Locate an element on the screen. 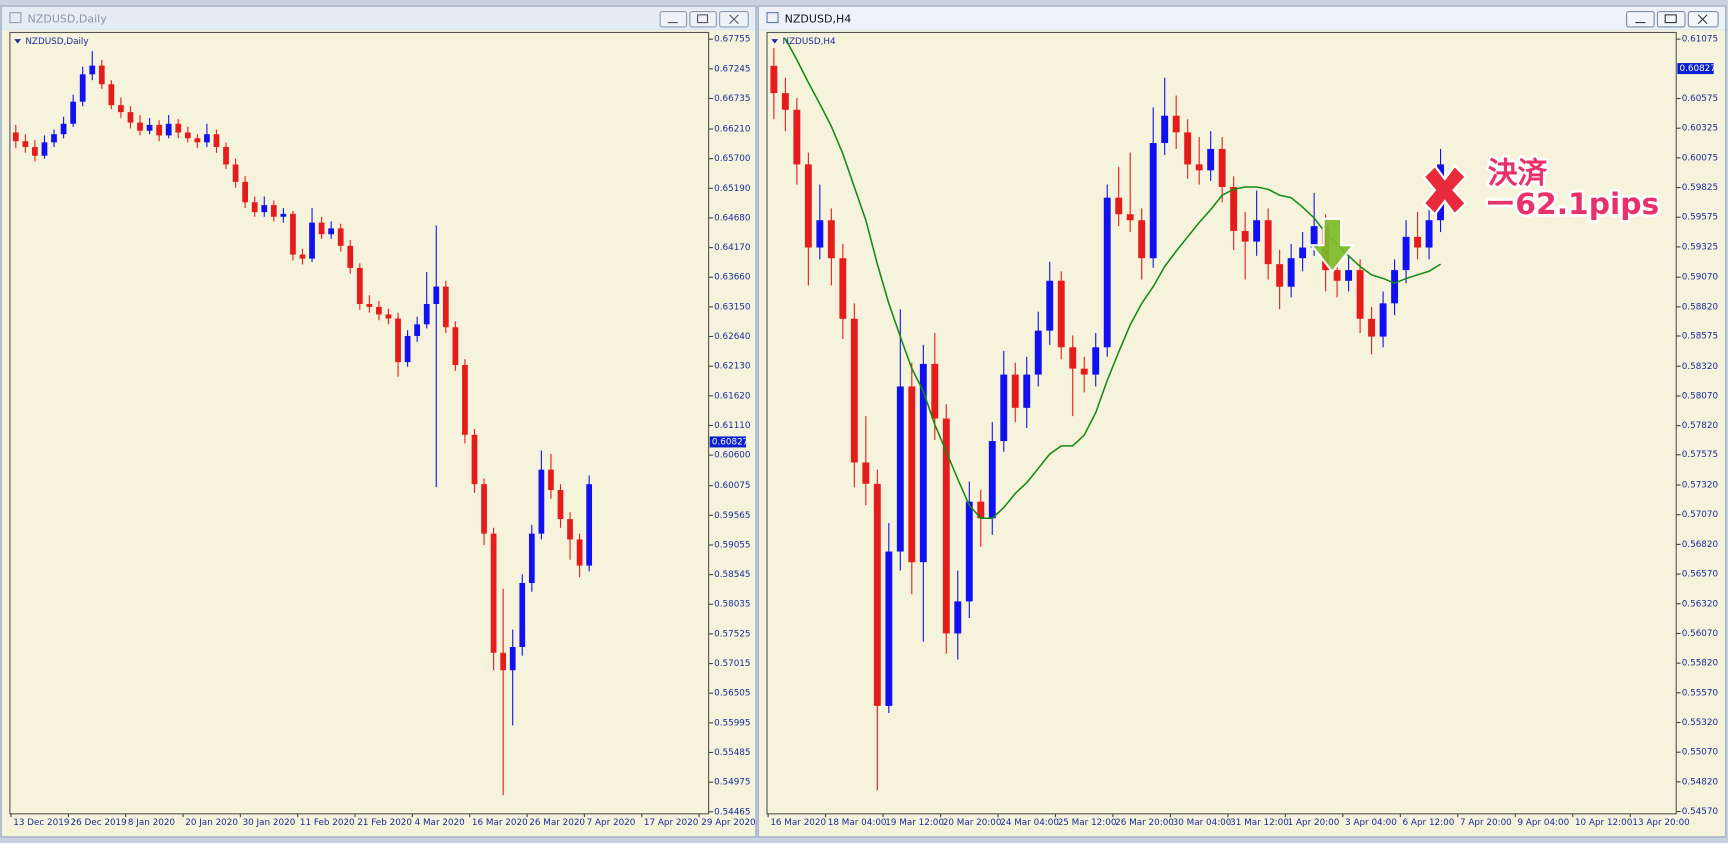 The image size is (1728, 843). y-tick-label: 0.58820 is located at coordinates (1700, 307).